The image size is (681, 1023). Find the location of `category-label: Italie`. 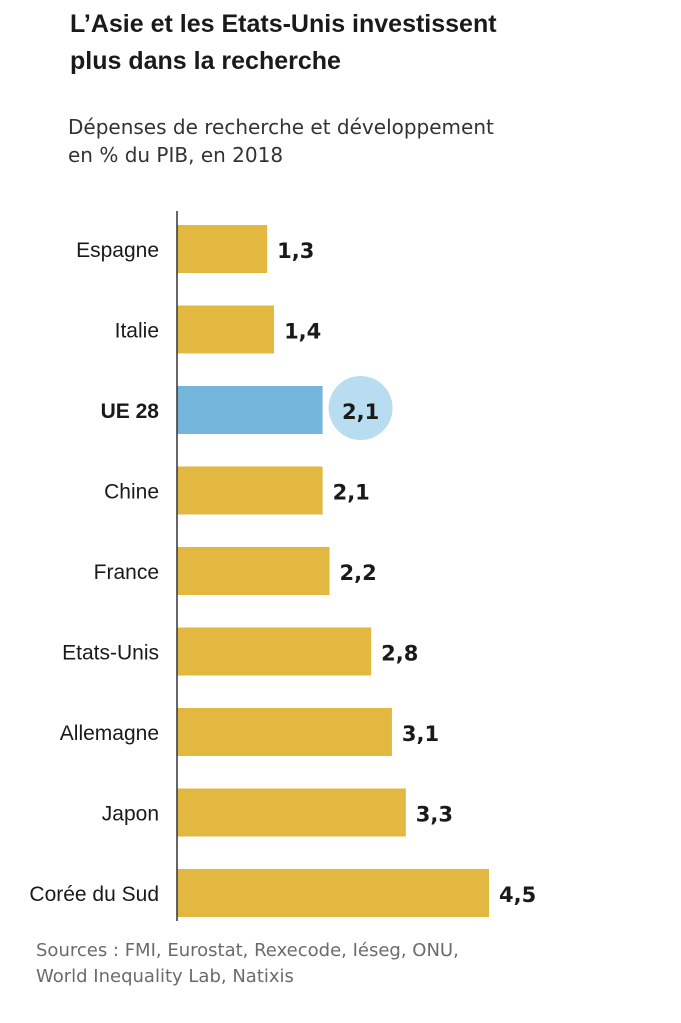

category-label: Italie is located at coordinates (137, 331).